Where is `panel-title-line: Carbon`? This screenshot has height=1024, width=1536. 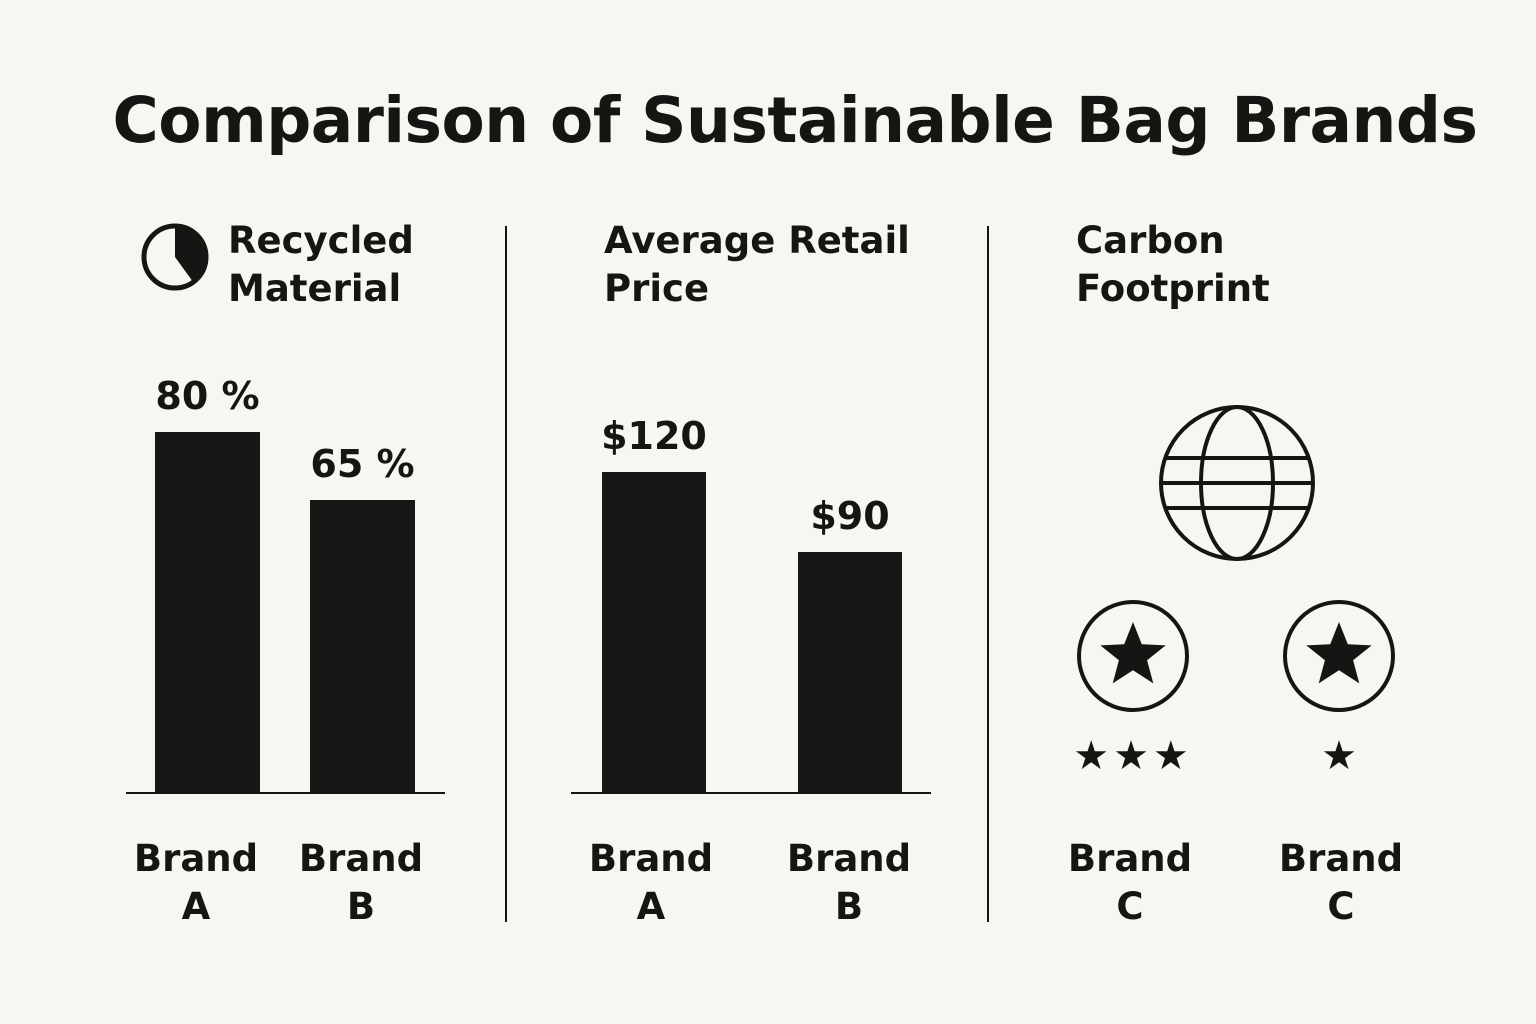 panel-title-line: Carbon is located at coordinates (1150, 240).